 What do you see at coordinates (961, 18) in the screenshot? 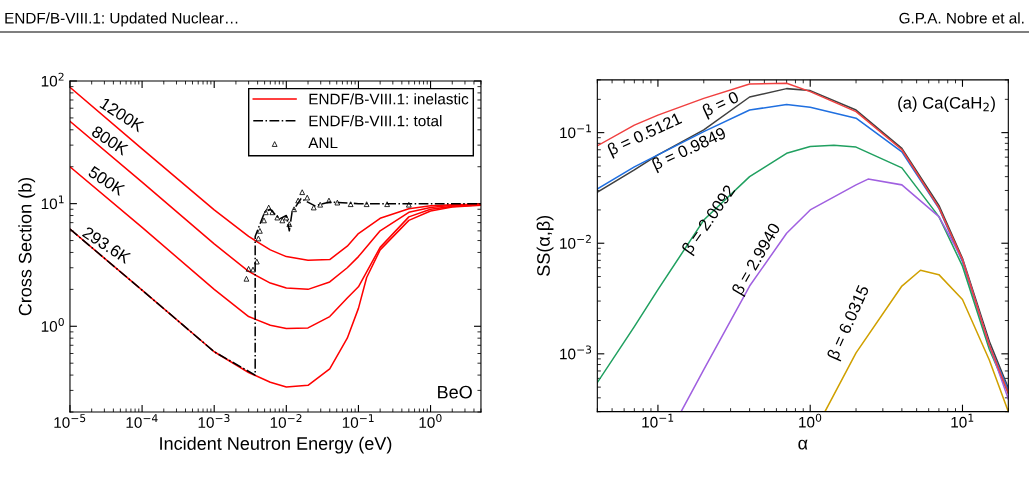
I see `text: G.P.A. Nobre et al.` at bounding box center [961, 18].